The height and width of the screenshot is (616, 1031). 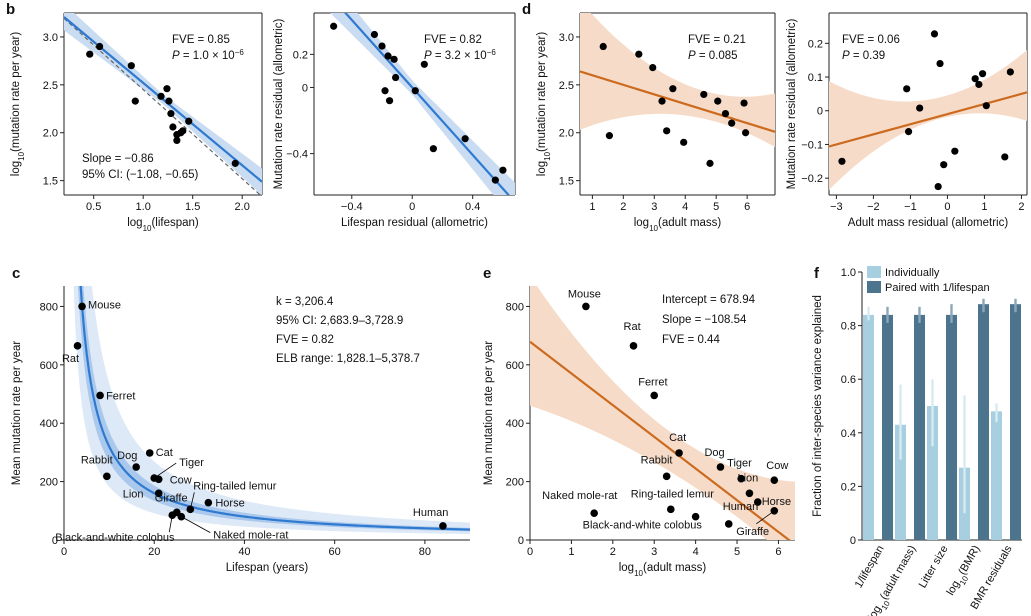 What do you see at coordinates (515, 366) in the screenshot?
I see `y-tick-label: 600` at bounding box center [515, 366].